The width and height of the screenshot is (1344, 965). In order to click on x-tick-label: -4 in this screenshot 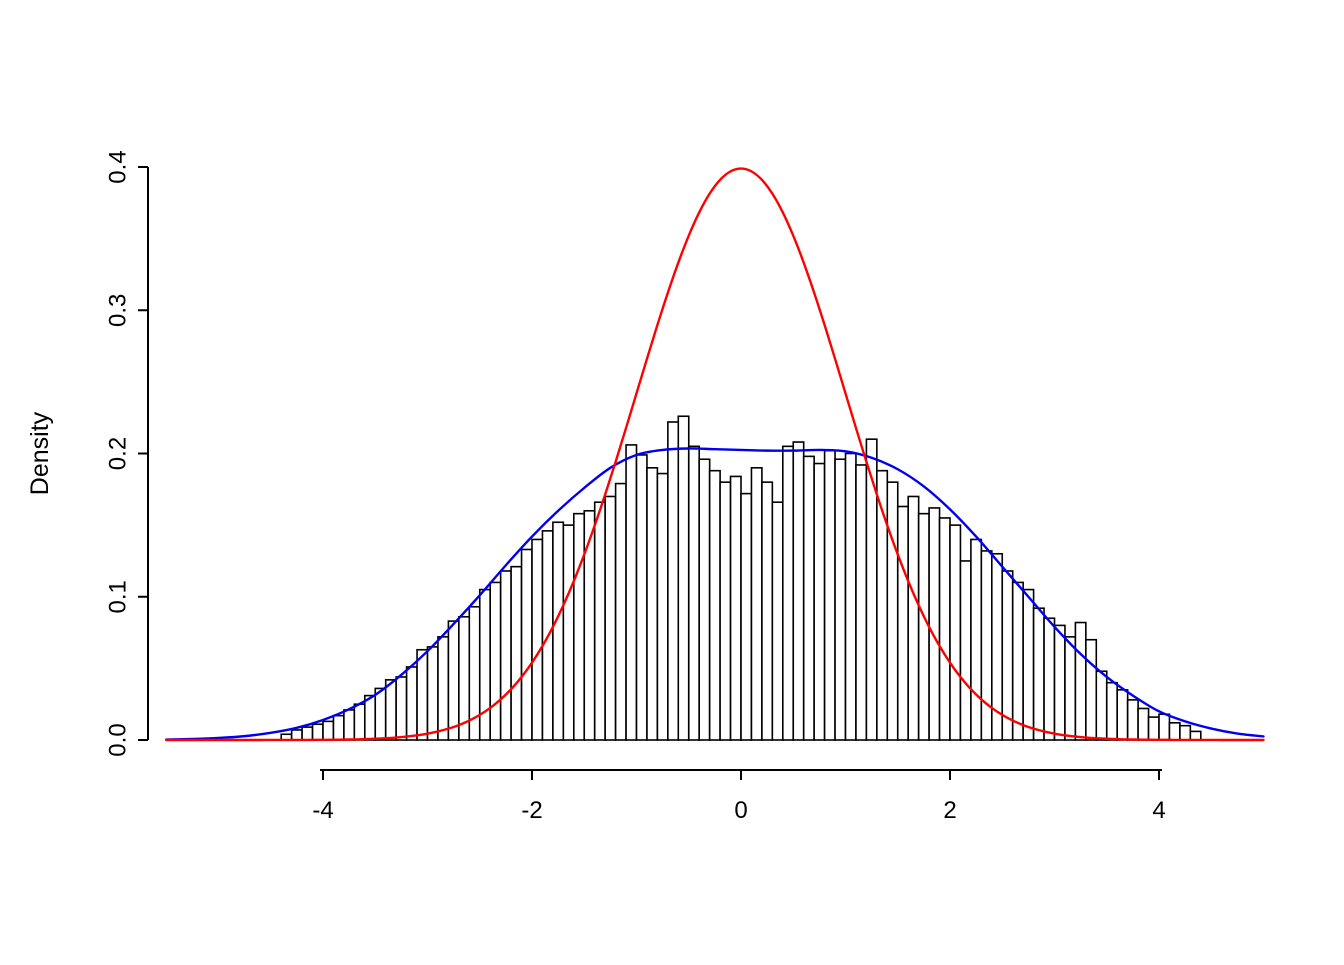, I will do `click(322, 810)`.